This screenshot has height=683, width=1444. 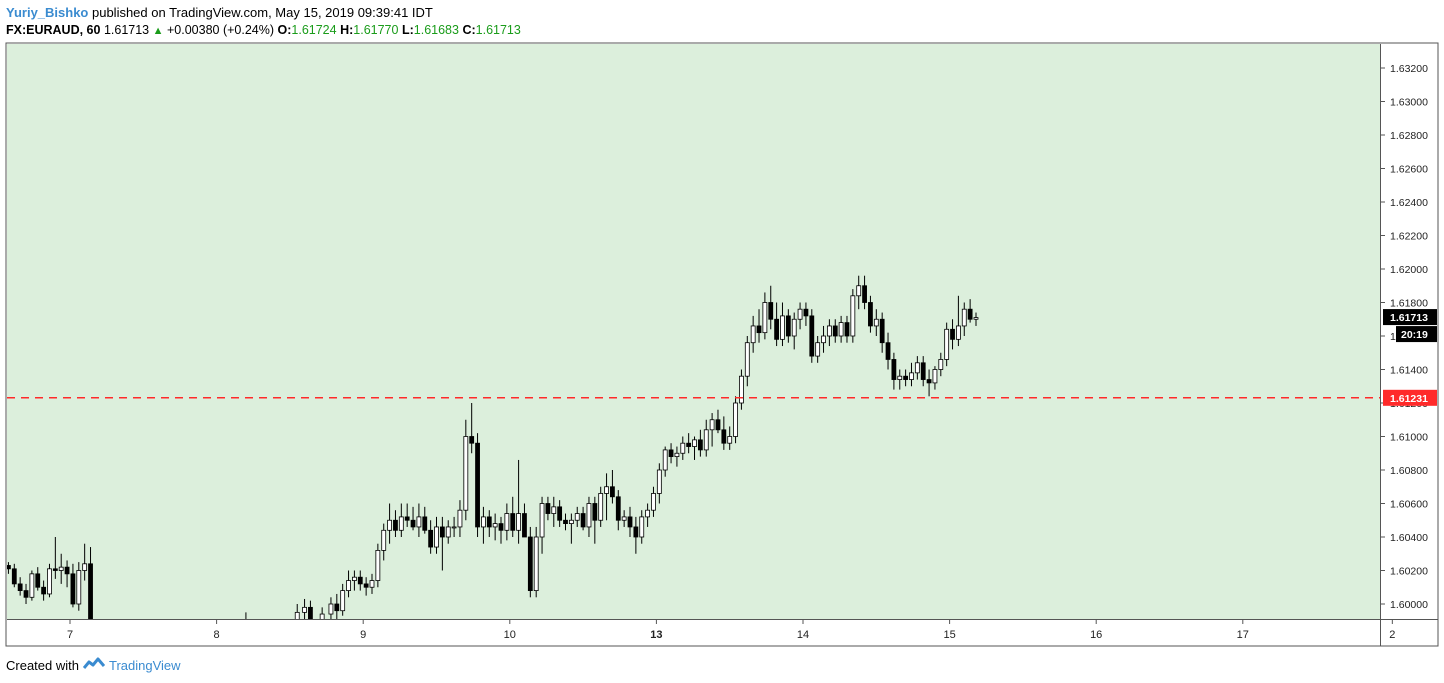 What do you see at coordinates (1410, 357) in the screenshot?
I see `axis-price-labels: 1.61713 20:19 1.61231` at bounding box center [1410, 357].